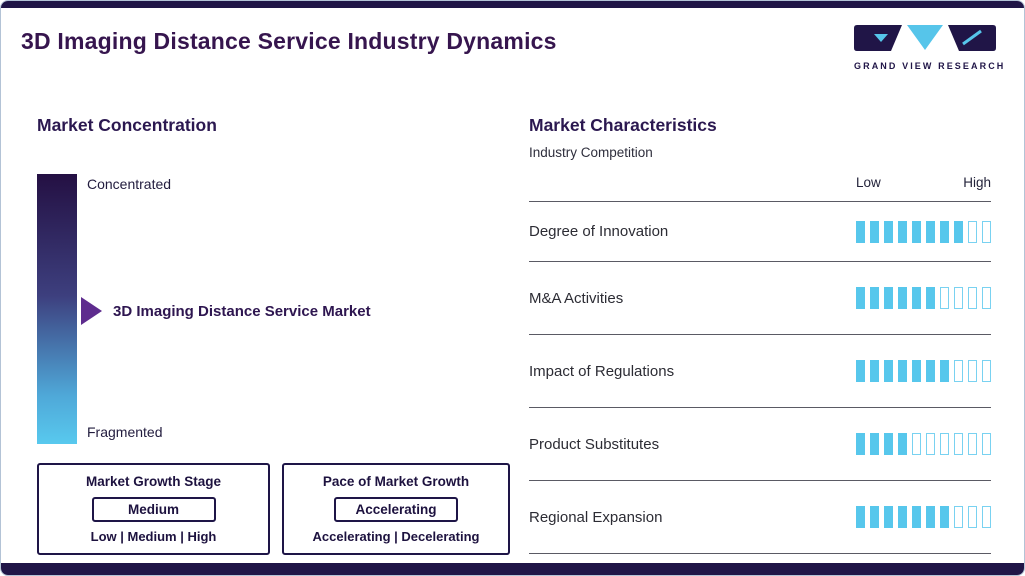 The height and width of the screenshot is (576, 1025). I want to click on characteristic-row: M&A Activities, so click(760, 298).